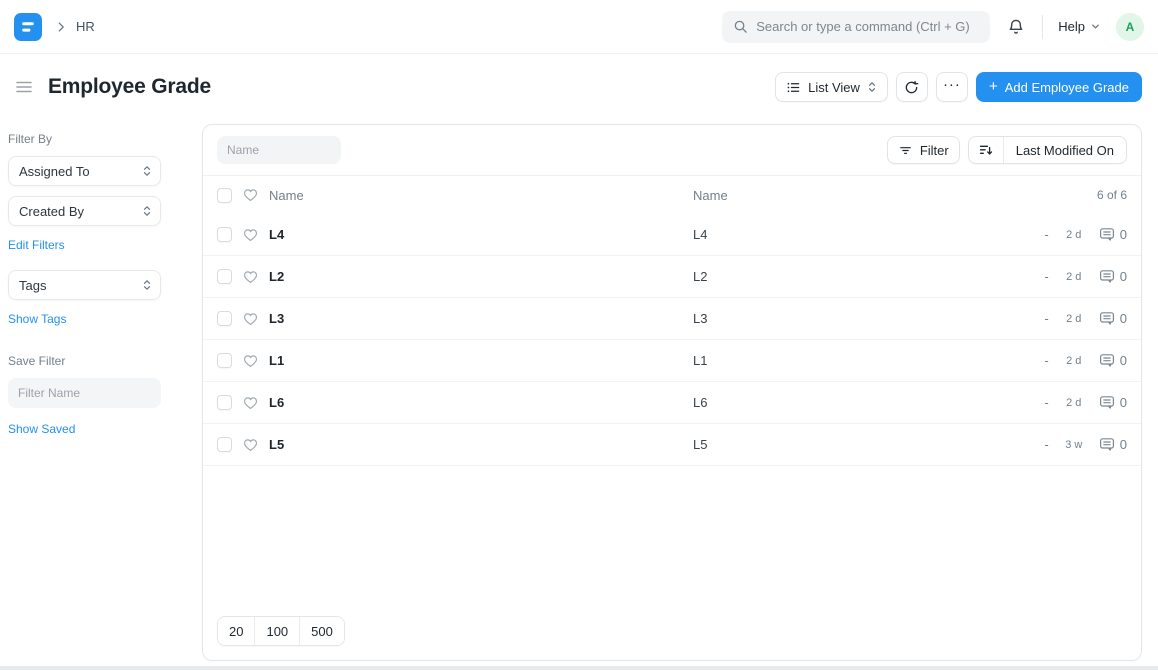 This screenshot has width=1158, height=670. Describe the element at coordinates (1016, 27) in the screenshot. I see `notifications-bell-button` at that location.